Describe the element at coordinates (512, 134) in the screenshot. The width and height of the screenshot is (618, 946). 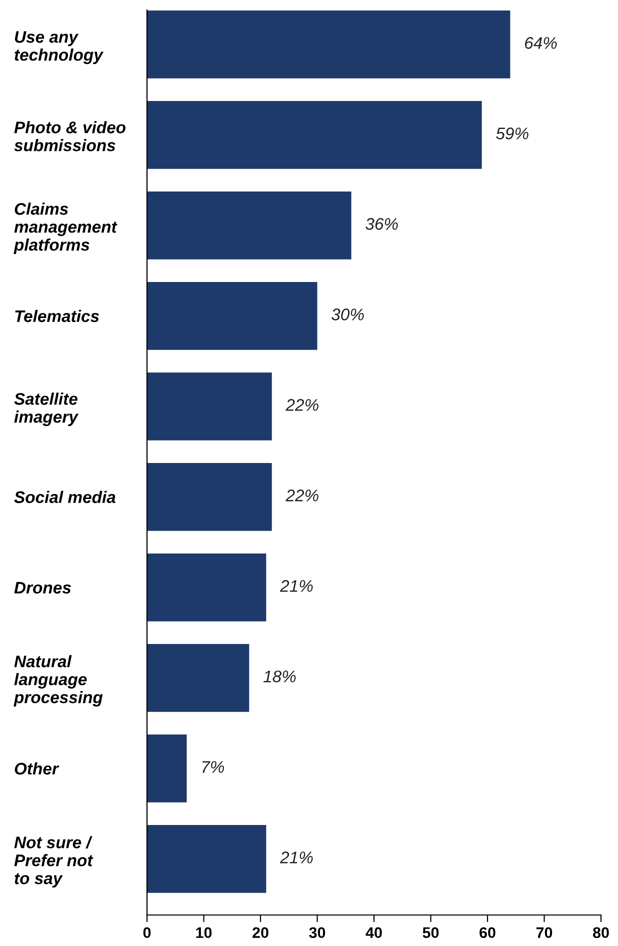
I see `data-label: 59%` at that location.